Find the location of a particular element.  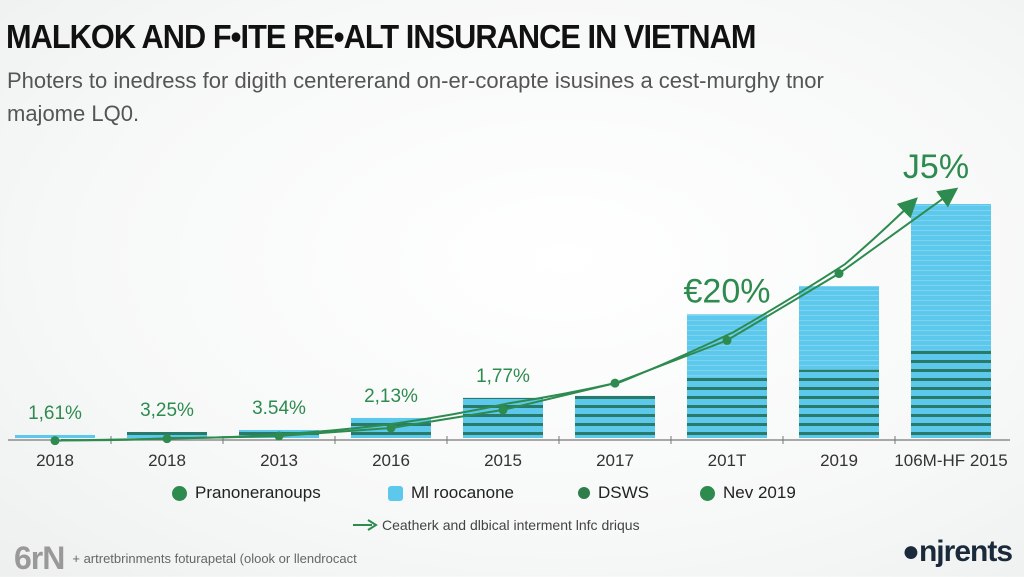

legend-label: Nev 2019 is located at coordinates (759, 492).